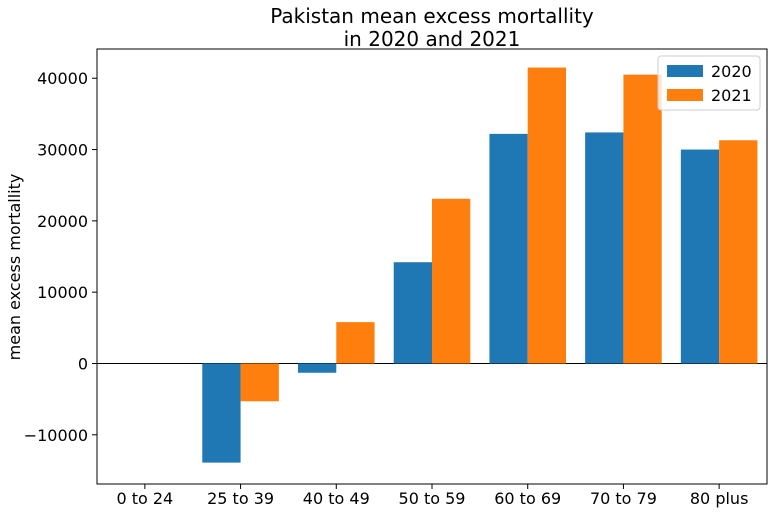  I want to click on x-tick-label: 0 to 24, so click(144, 498).